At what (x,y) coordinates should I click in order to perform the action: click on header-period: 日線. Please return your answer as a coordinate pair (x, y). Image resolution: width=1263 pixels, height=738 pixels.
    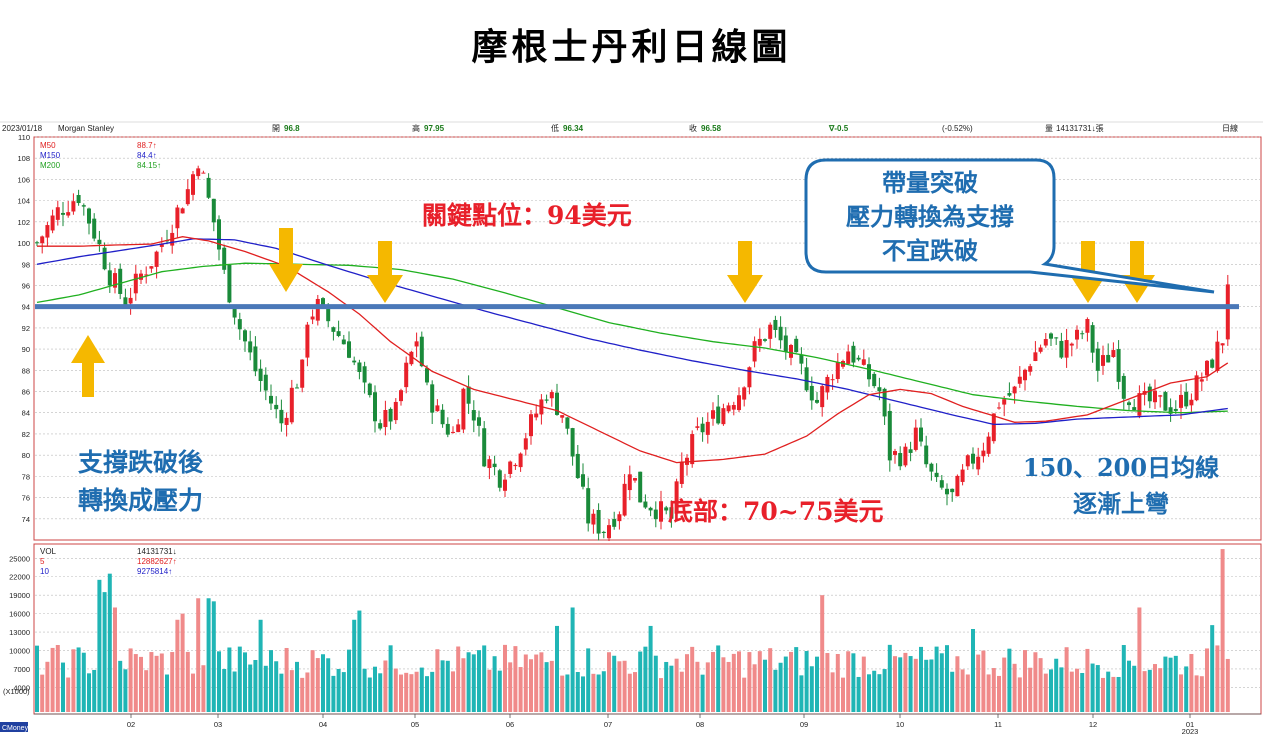
    Looking at the image, I should click on (1230, 128).